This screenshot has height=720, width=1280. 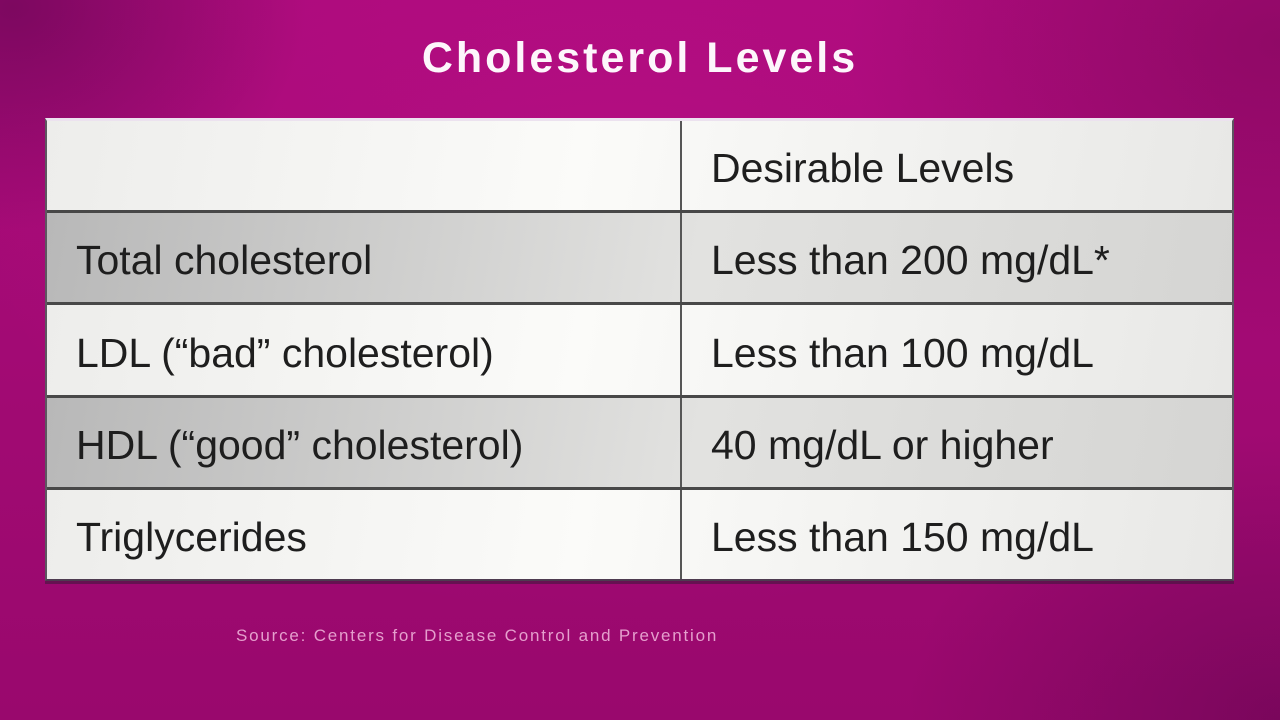 I want to click on row-value-hdl: 40 mg/dL or higher, so click(x=882, y=444).